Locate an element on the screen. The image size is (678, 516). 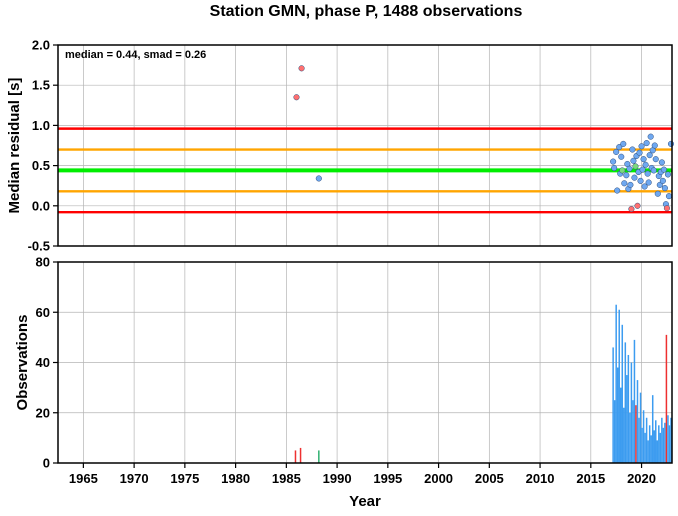
year-x-tick-label: 1980 is located at coordinates (235, 478).